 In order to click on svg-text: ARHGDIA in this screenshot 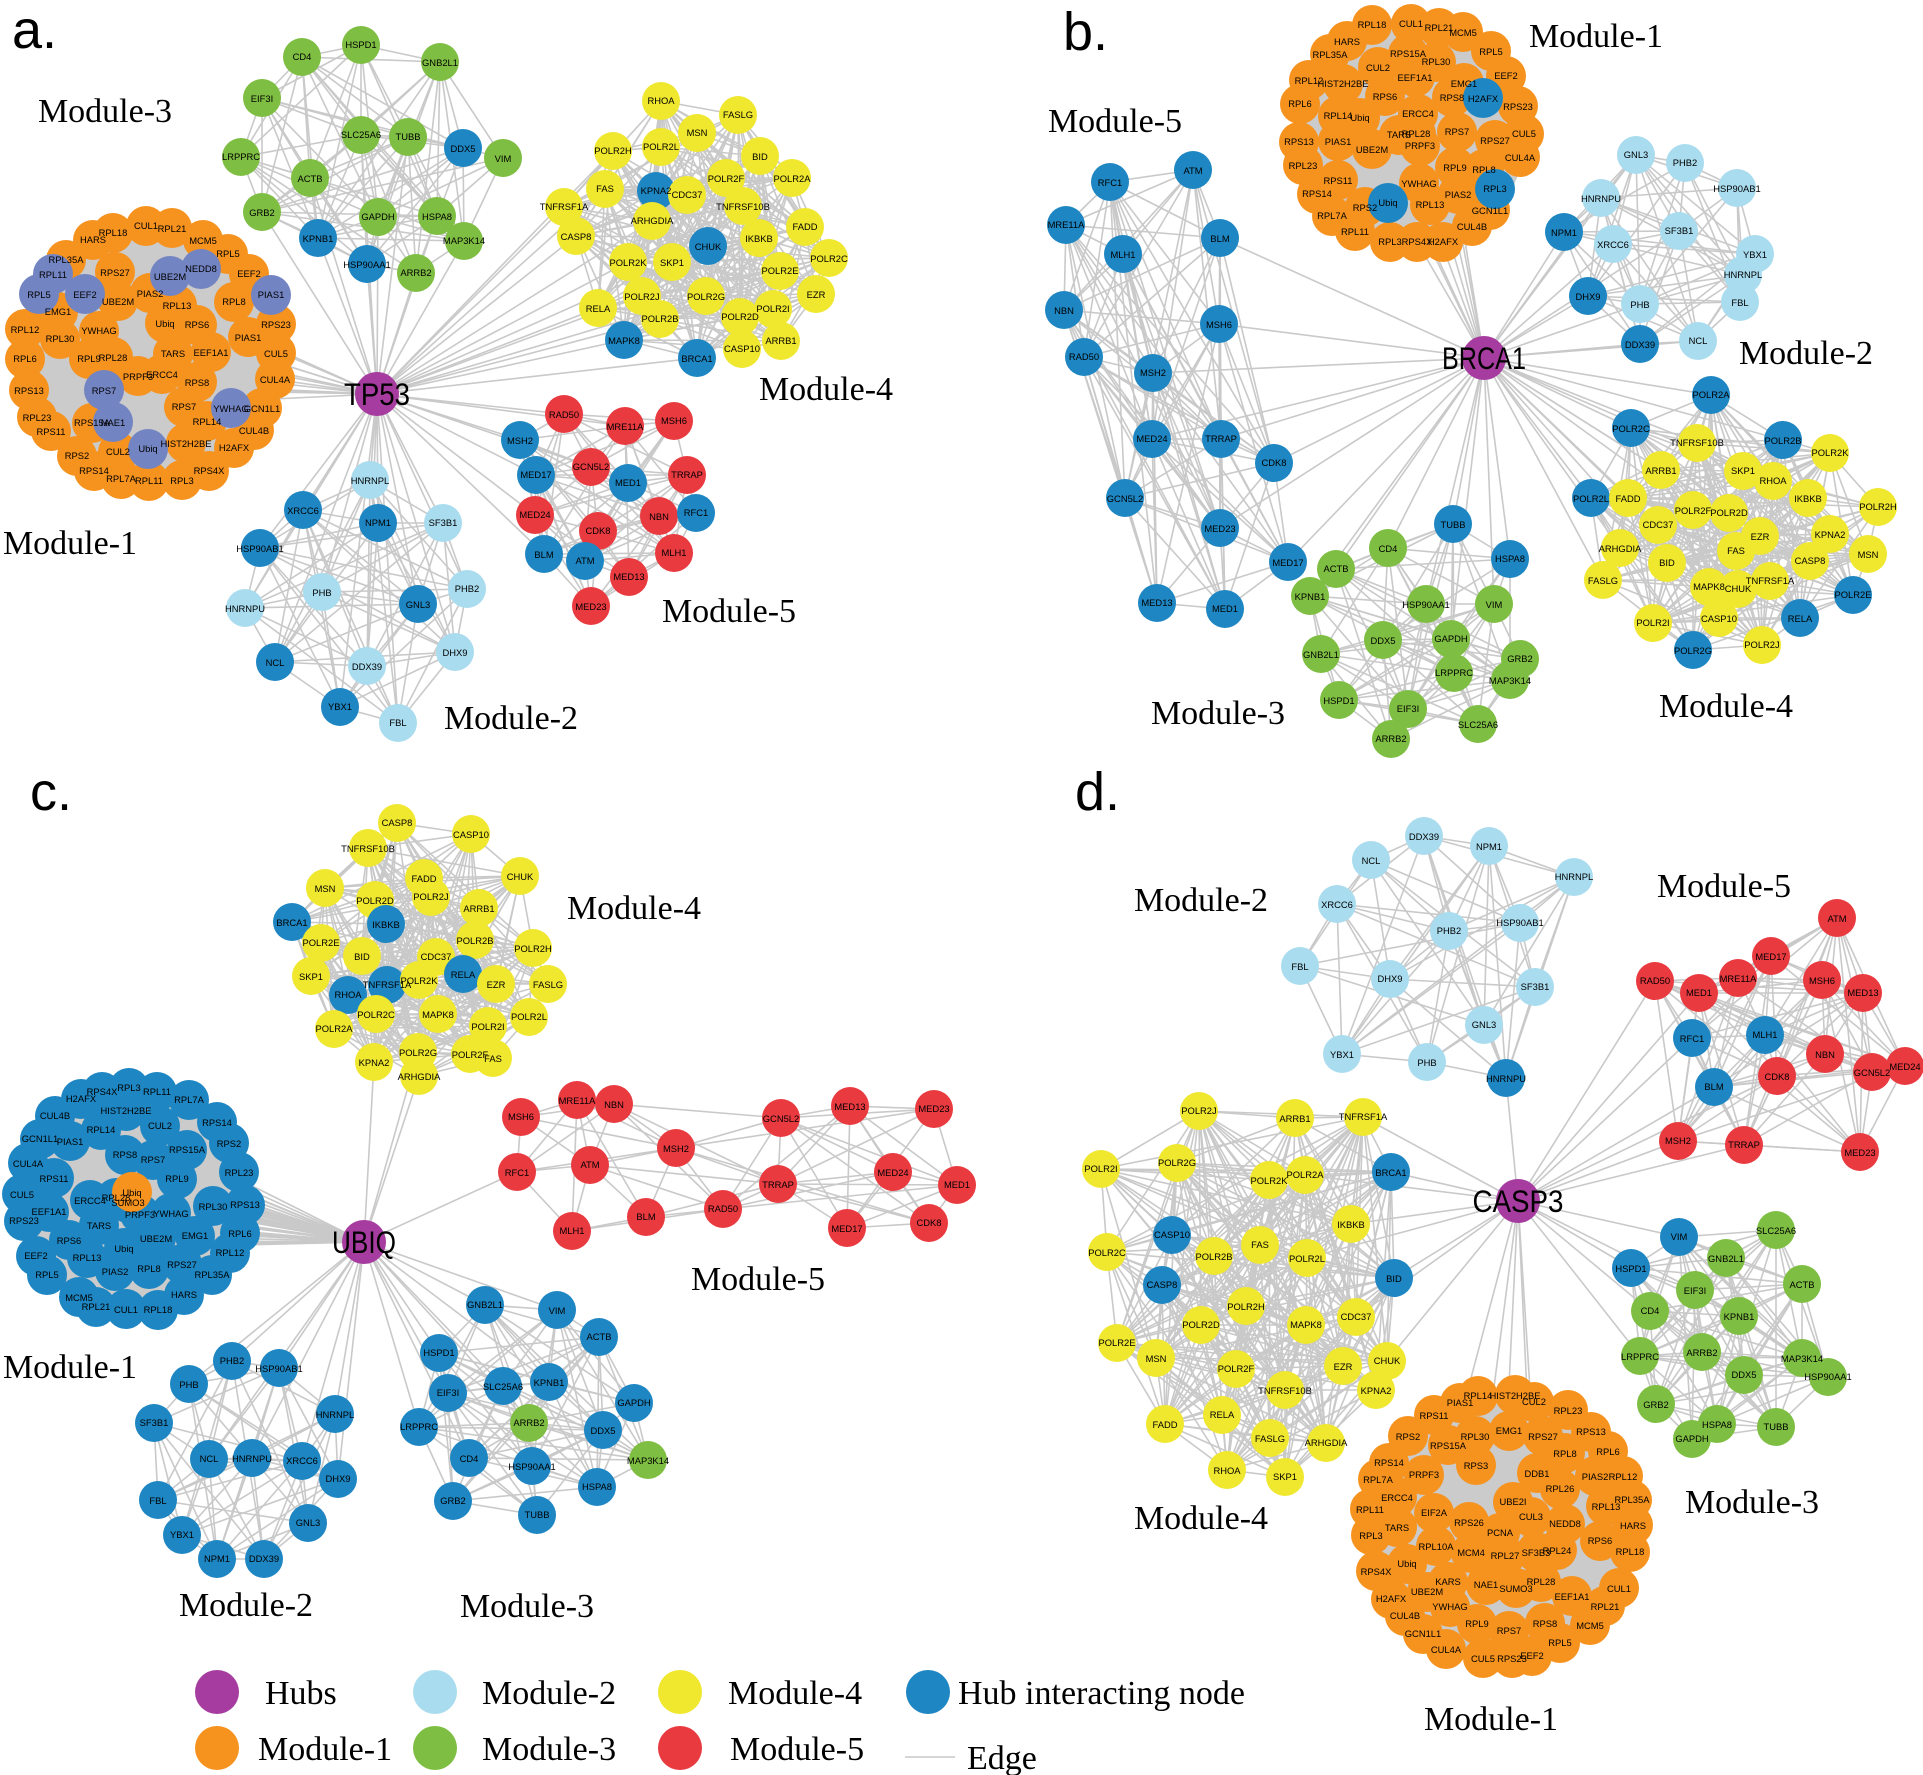, I will do `click(419, 1076)`.